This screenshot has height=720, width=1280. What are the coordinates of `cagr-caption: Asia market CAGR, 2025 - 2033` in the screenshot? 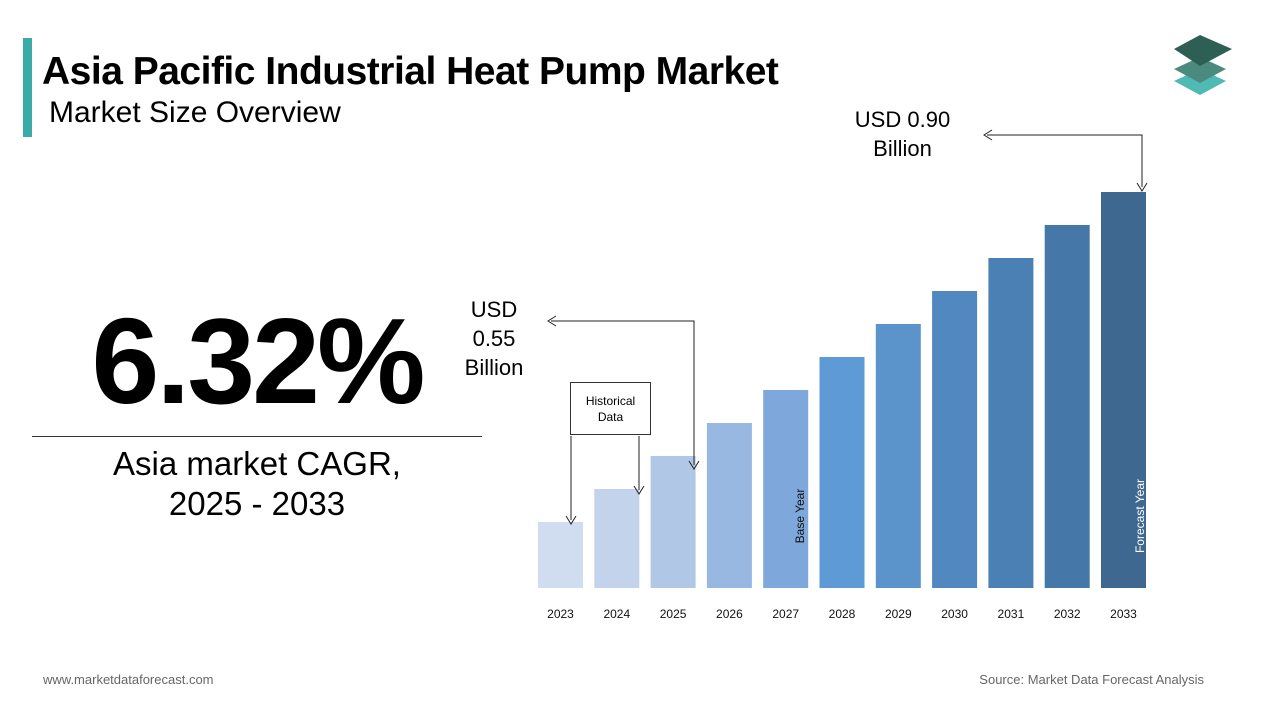 It's located at (257, 484).